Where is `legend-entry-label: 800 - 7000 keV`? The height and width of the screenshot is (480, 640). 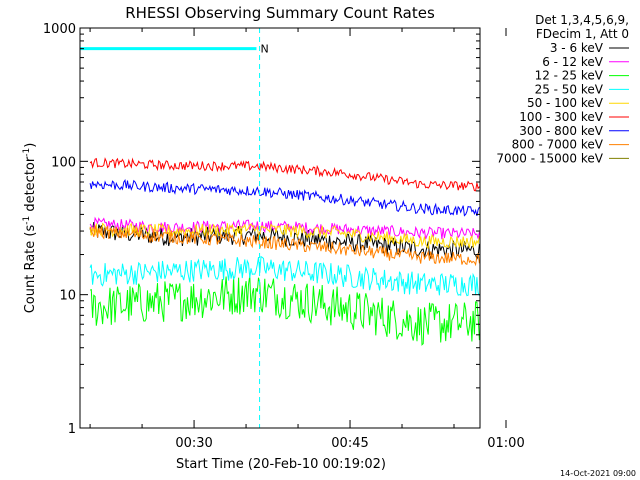 legend-entry-label: 800 - 7000 keV is located at coordinates (558, 145).